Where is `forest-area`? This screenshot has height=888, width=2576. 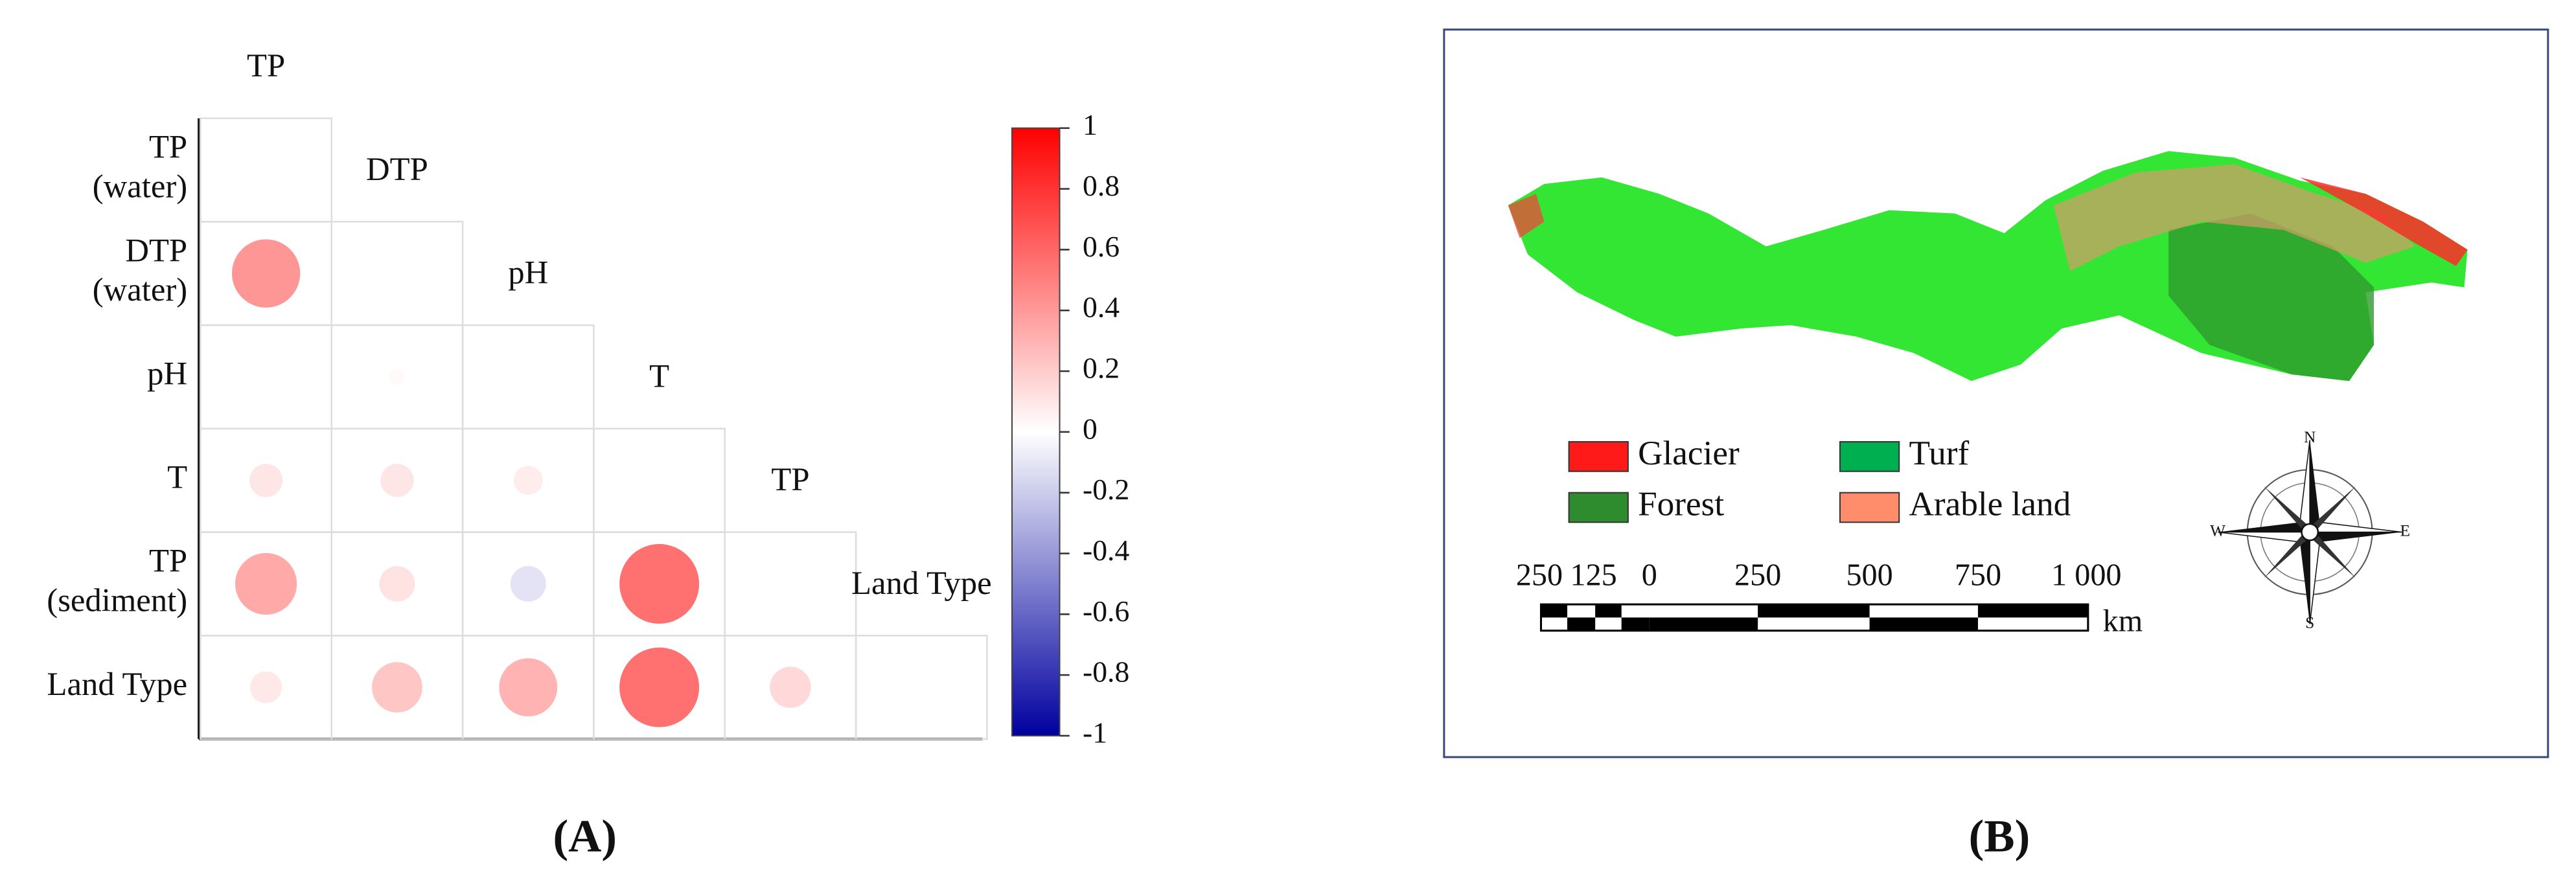 forest-area is located at coordinates (2271, 297).